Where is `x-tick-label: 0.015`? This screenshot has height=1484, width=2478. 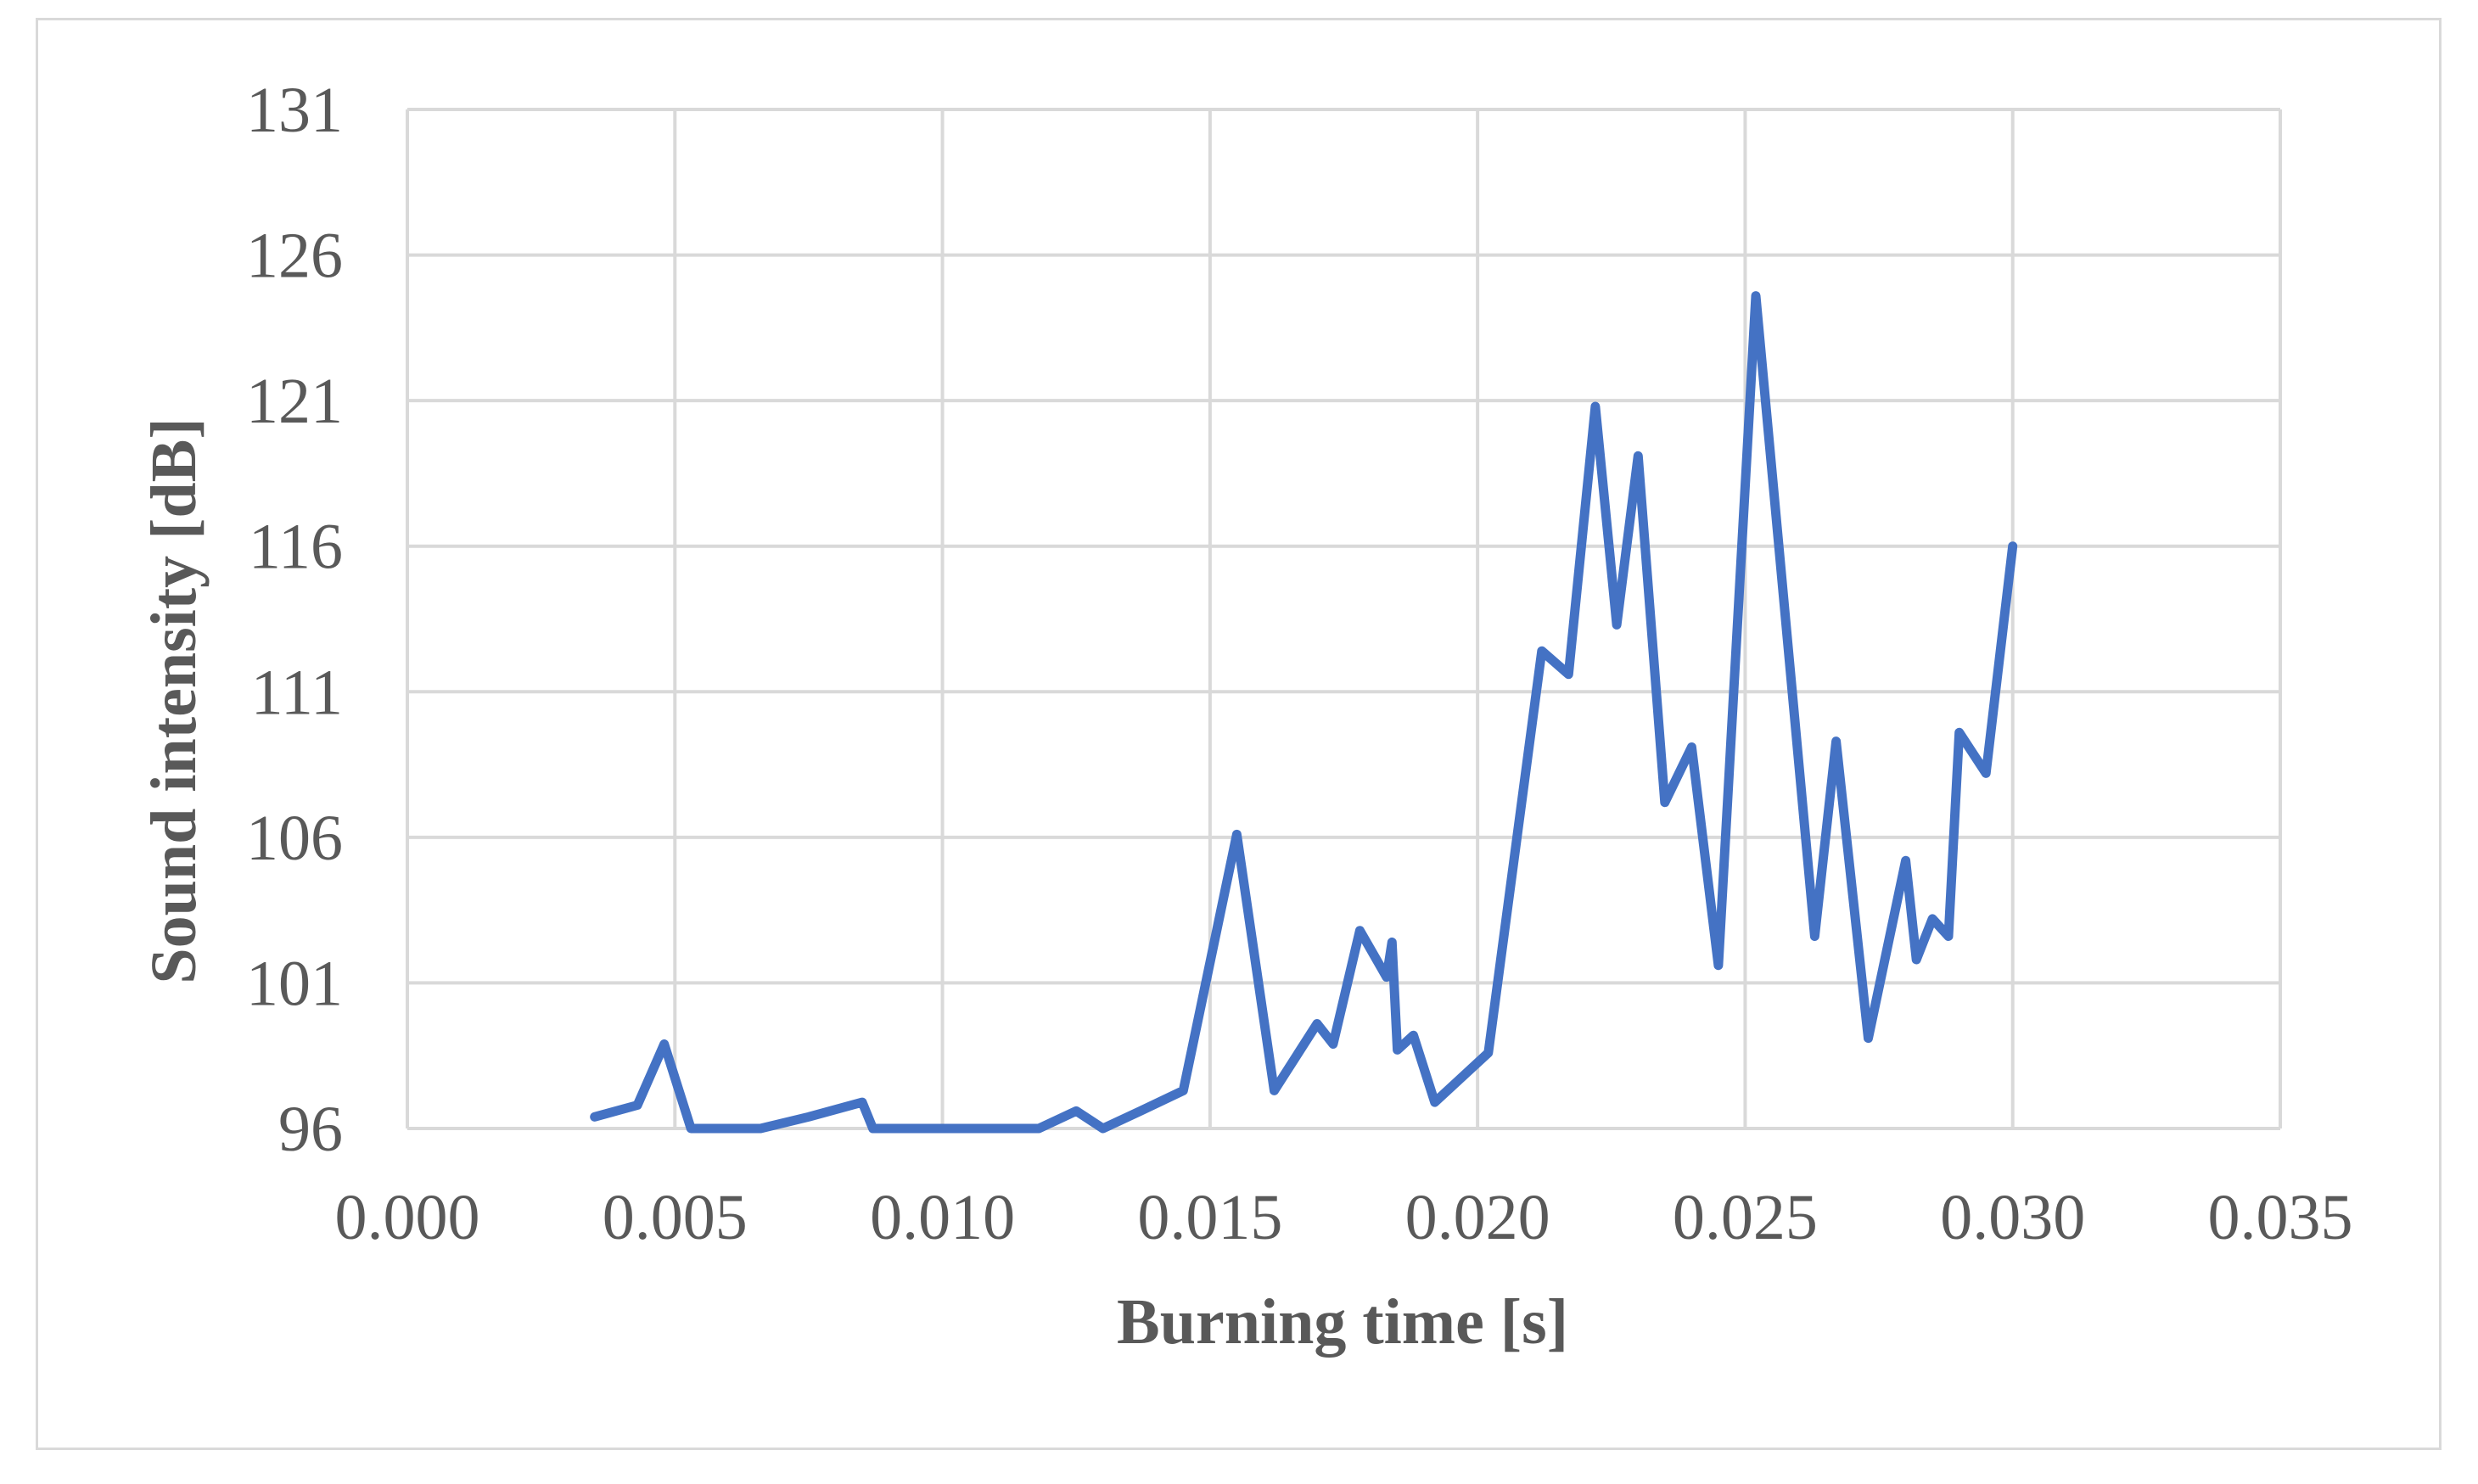
x-tick-label: 0.015 is located at coordinates (1210, 1217).